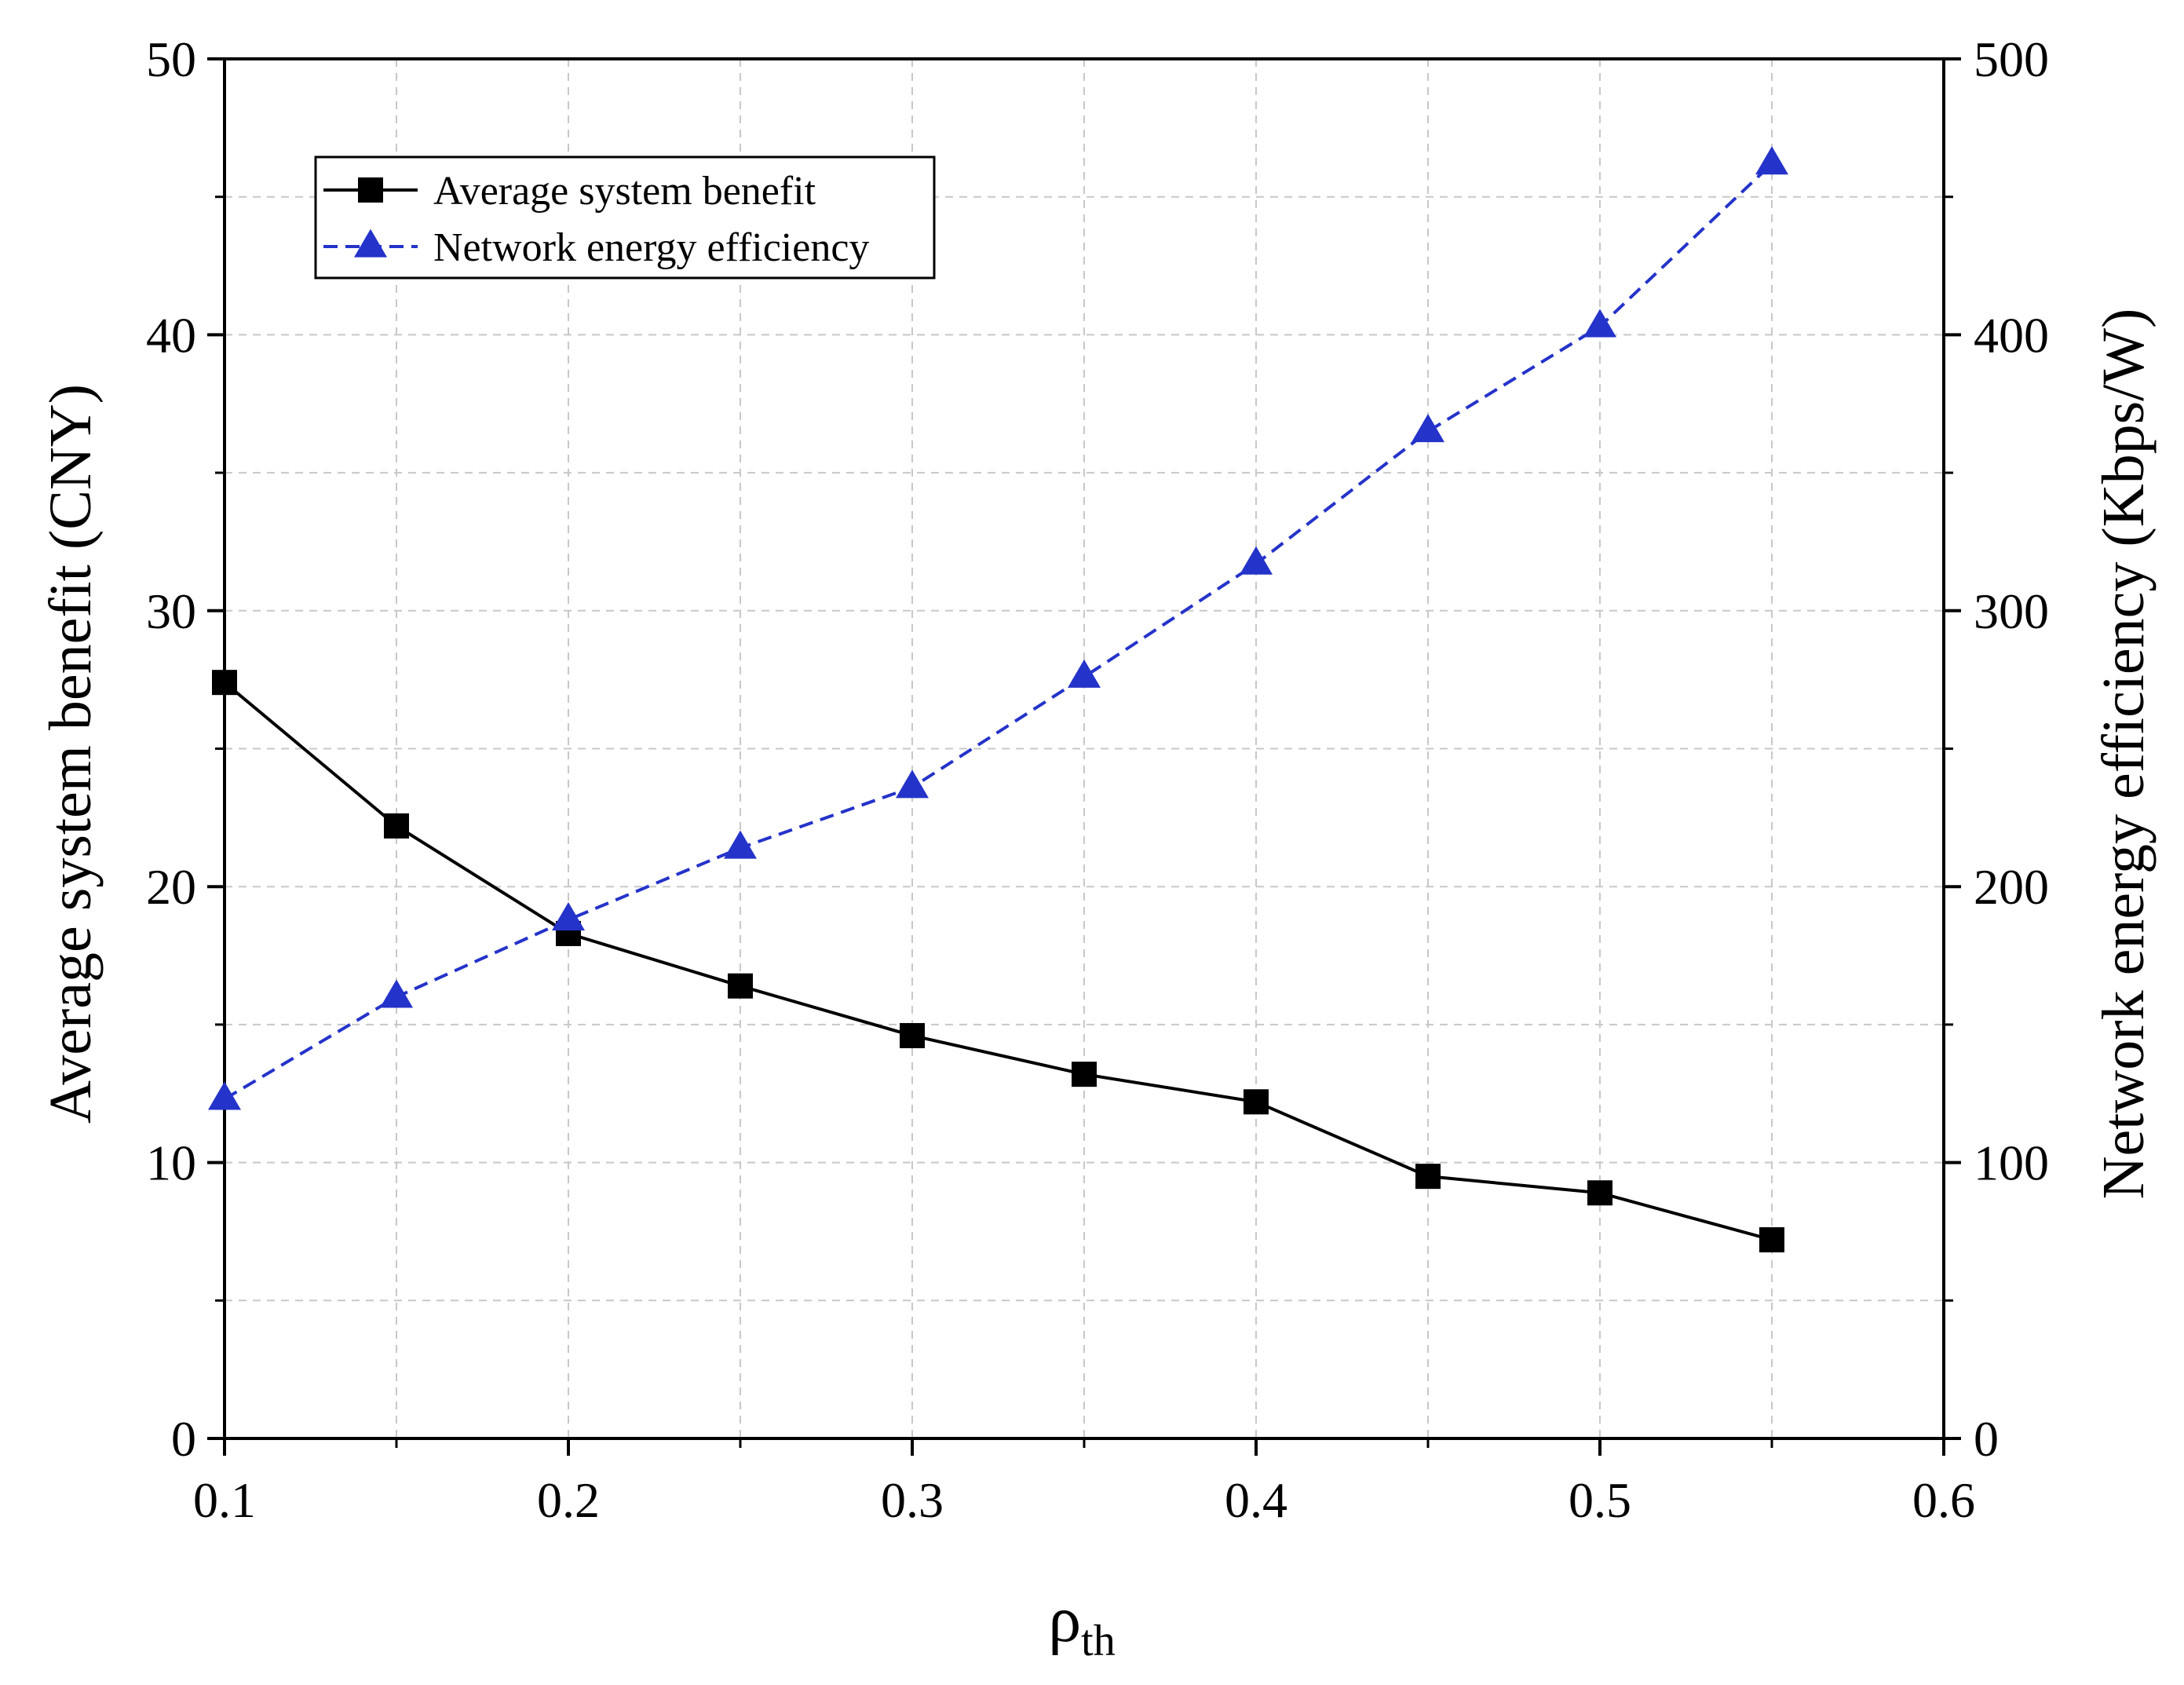 Image resolution: width=2184 pixels, height=1685 pixels. I want to click on y-left-tick-label: 40, so click(171, 335).